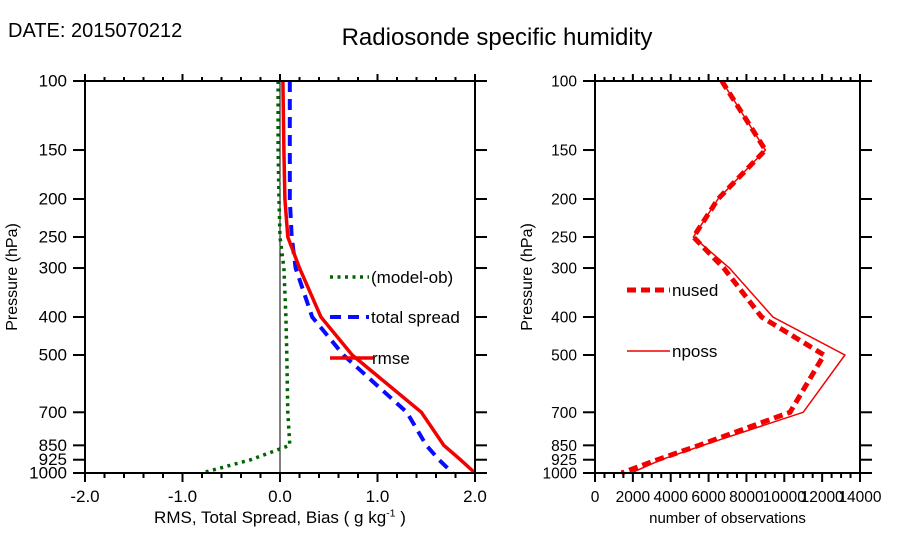 The image size is (900, 560). I want to click on x-tick-label: 2000, so click(633, 497).